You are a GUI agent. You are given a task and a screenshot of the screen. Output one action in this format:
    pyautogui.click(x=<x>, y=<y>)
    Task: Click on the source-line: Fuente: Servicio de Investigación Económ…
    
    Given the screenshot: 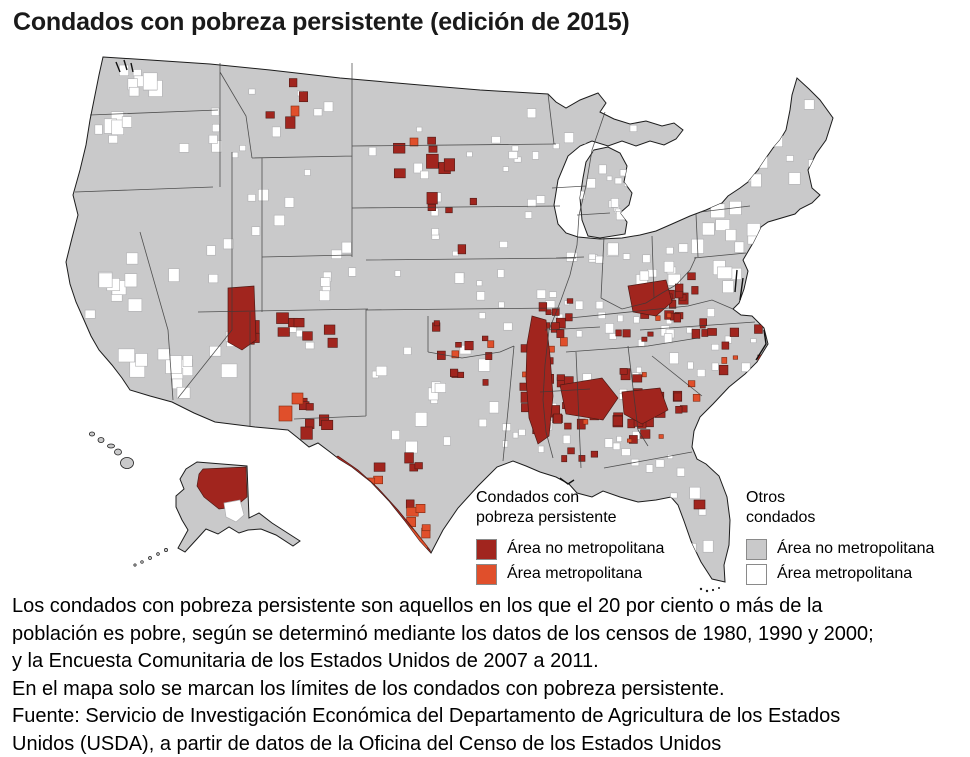 What is the action you would take?
    pyautogui.click(x=426, y=716)
    